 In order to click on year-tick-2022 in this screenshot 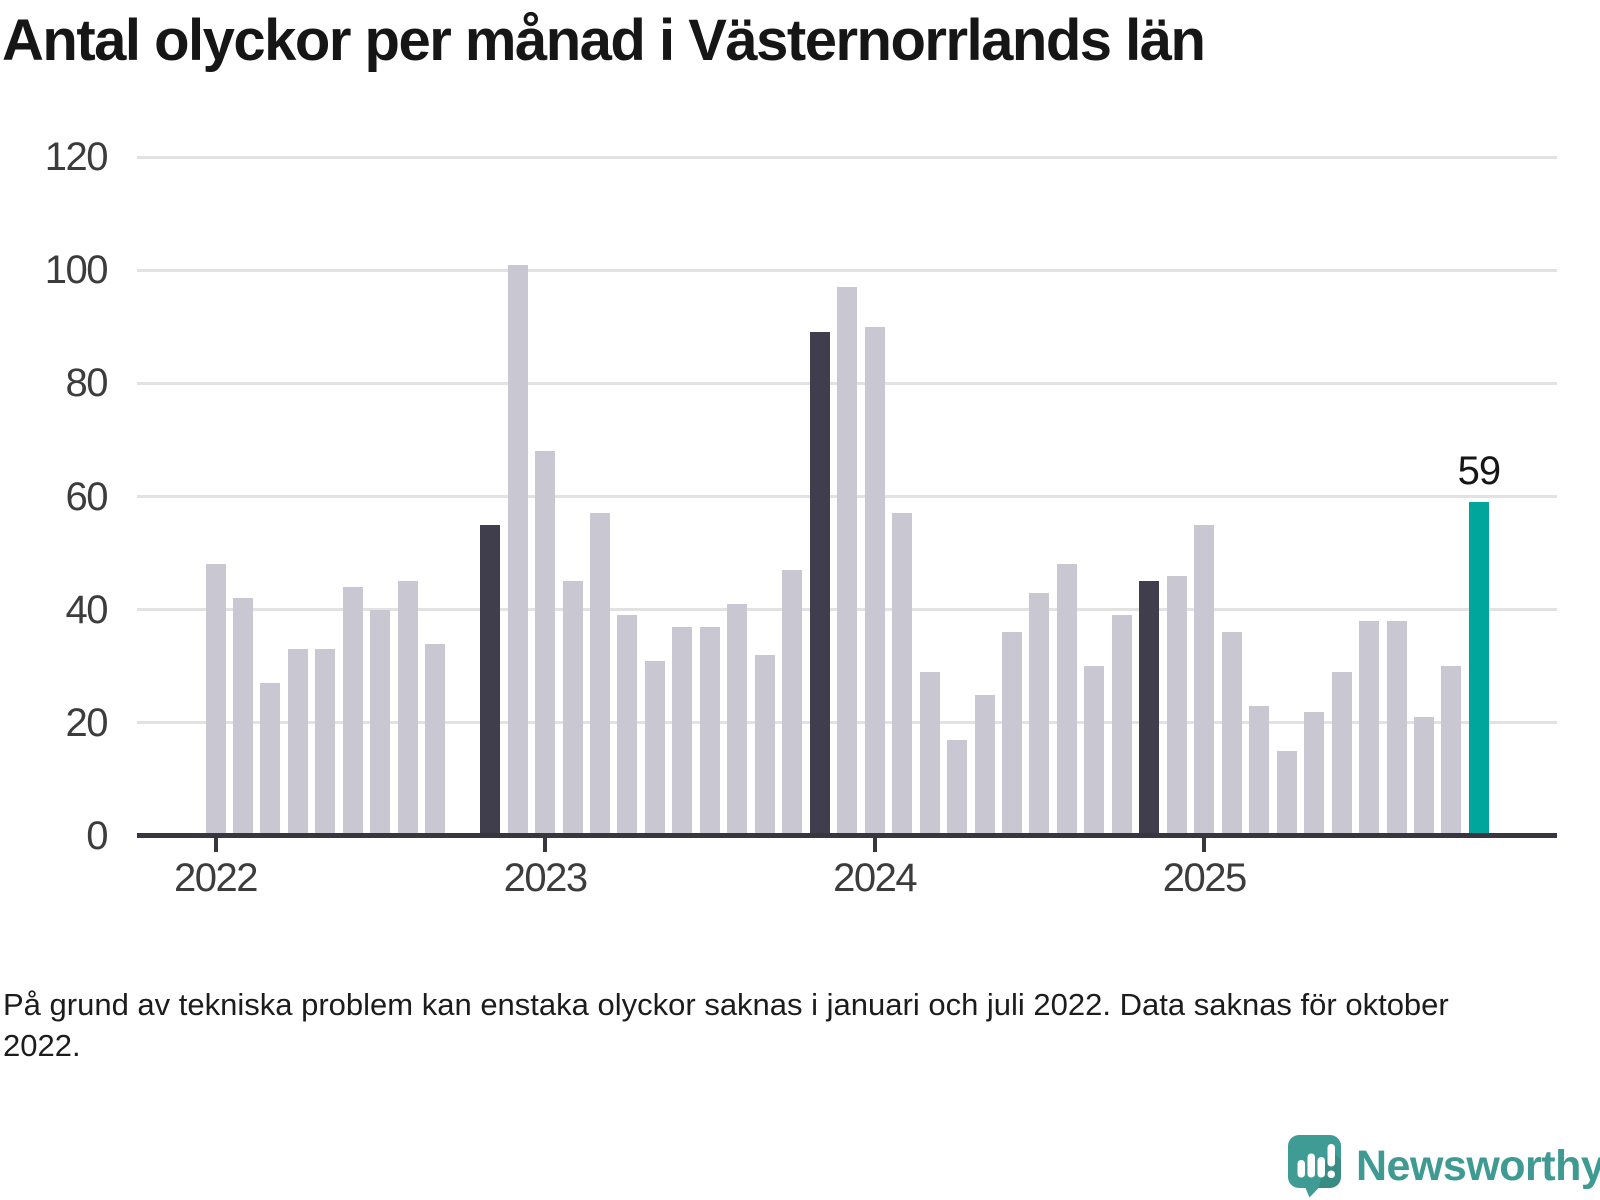, I will do `click(215, 845)`.